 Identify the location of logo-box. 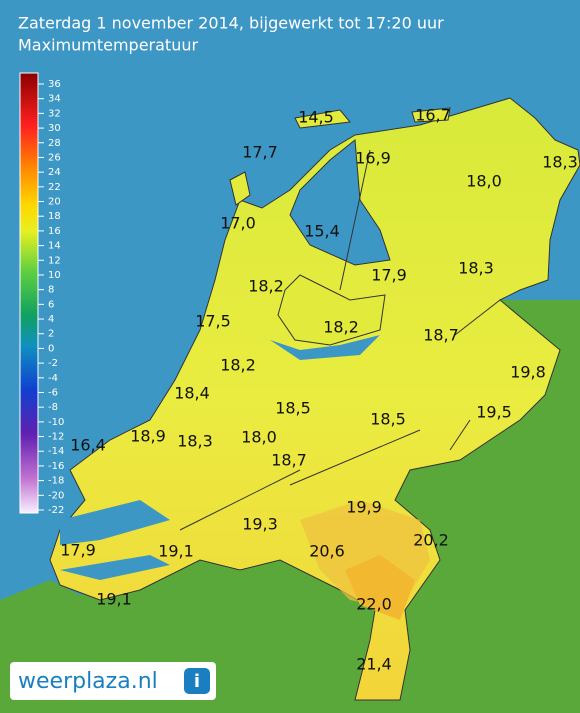
(113, 681).